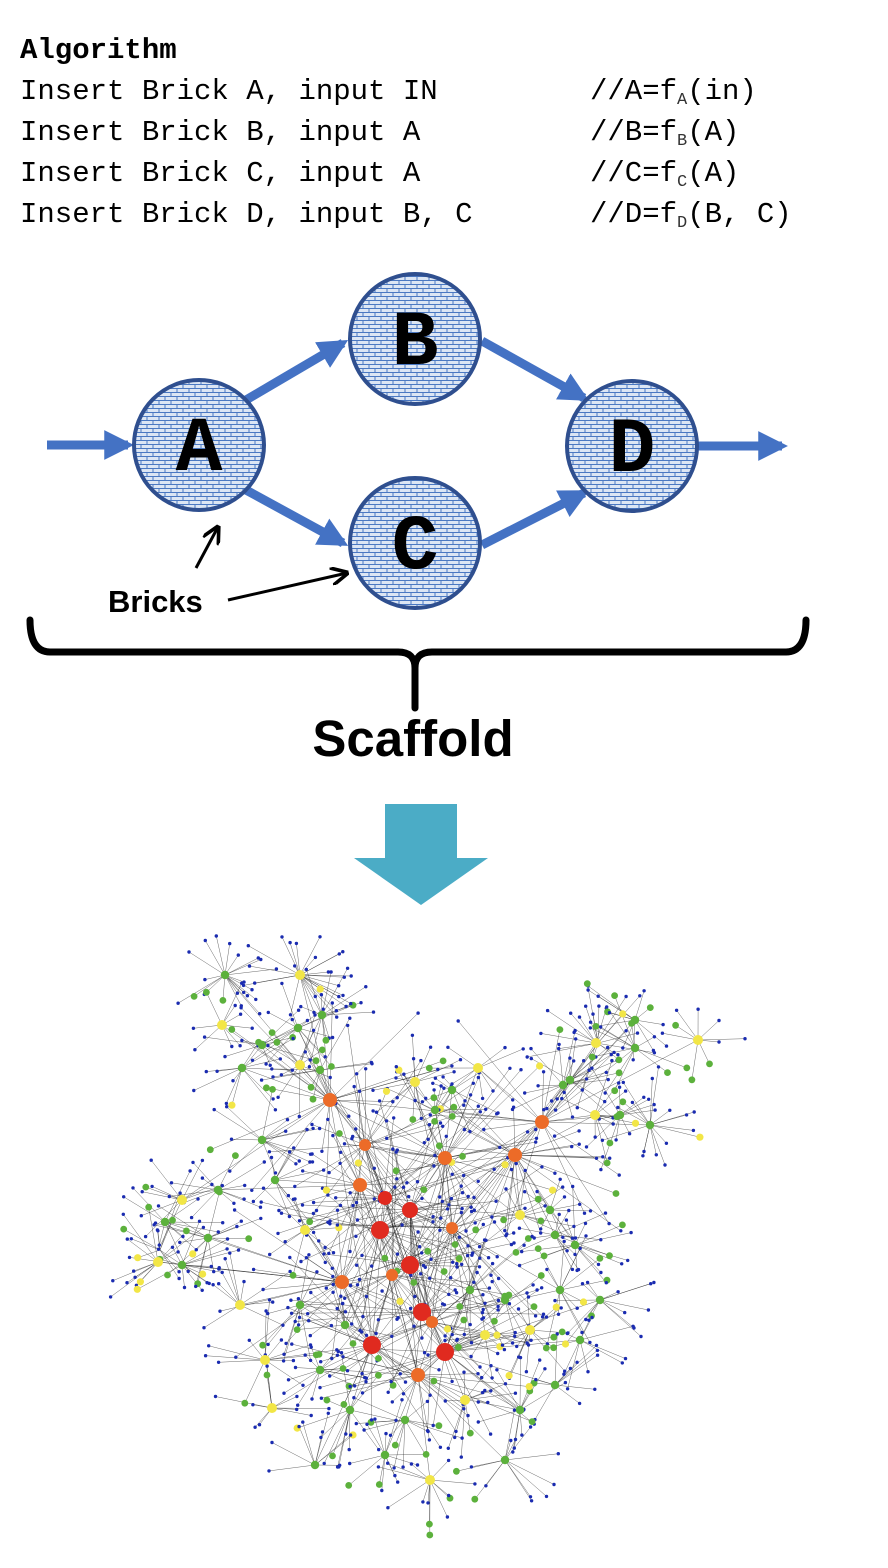 This screenshot has height=1568, width=888. Describe the element at coordinates (632, 451) in the screenshot. I see `brick-node-d-label: D` at that location.